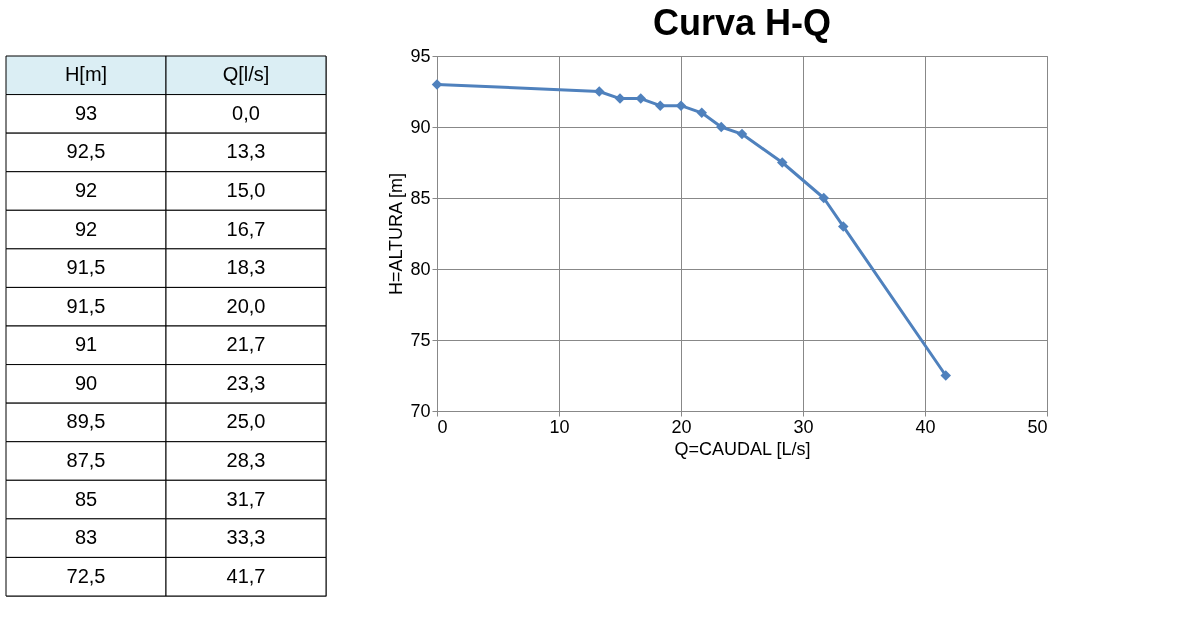 The height and width of the screenshot is (621, 1184). I want to click on x-tick-label: 0, so click(442, 426).